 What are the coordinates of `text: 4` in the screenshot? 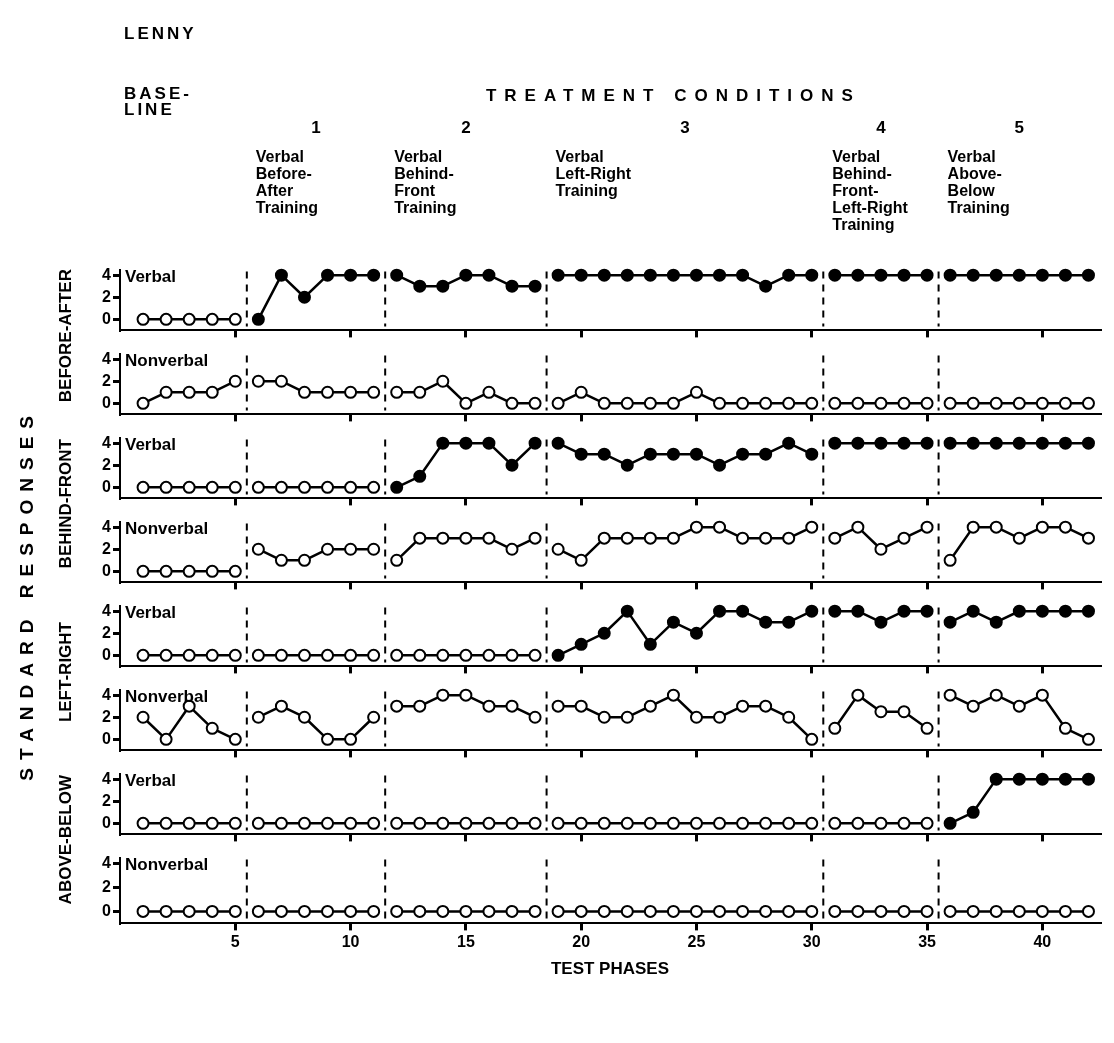 It's located at (881, 128).